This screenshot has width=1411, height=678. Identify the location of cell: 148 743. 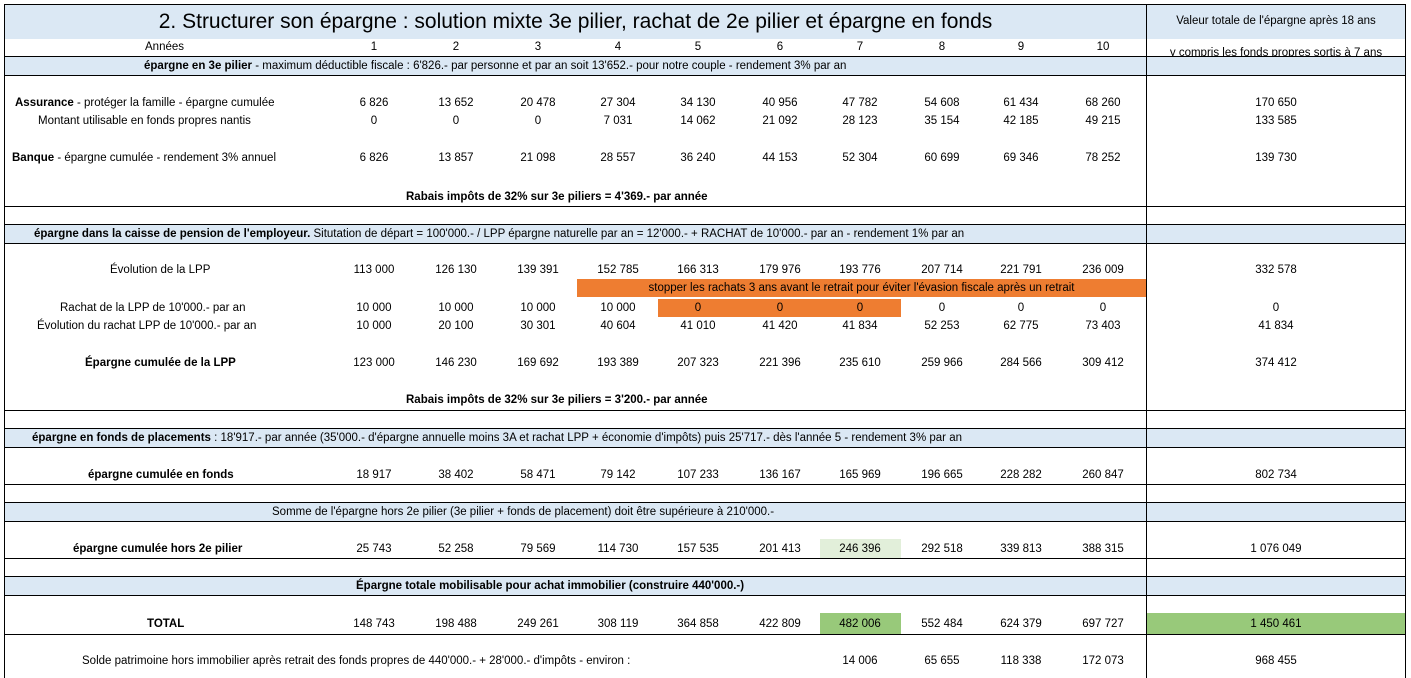
(374, 624).